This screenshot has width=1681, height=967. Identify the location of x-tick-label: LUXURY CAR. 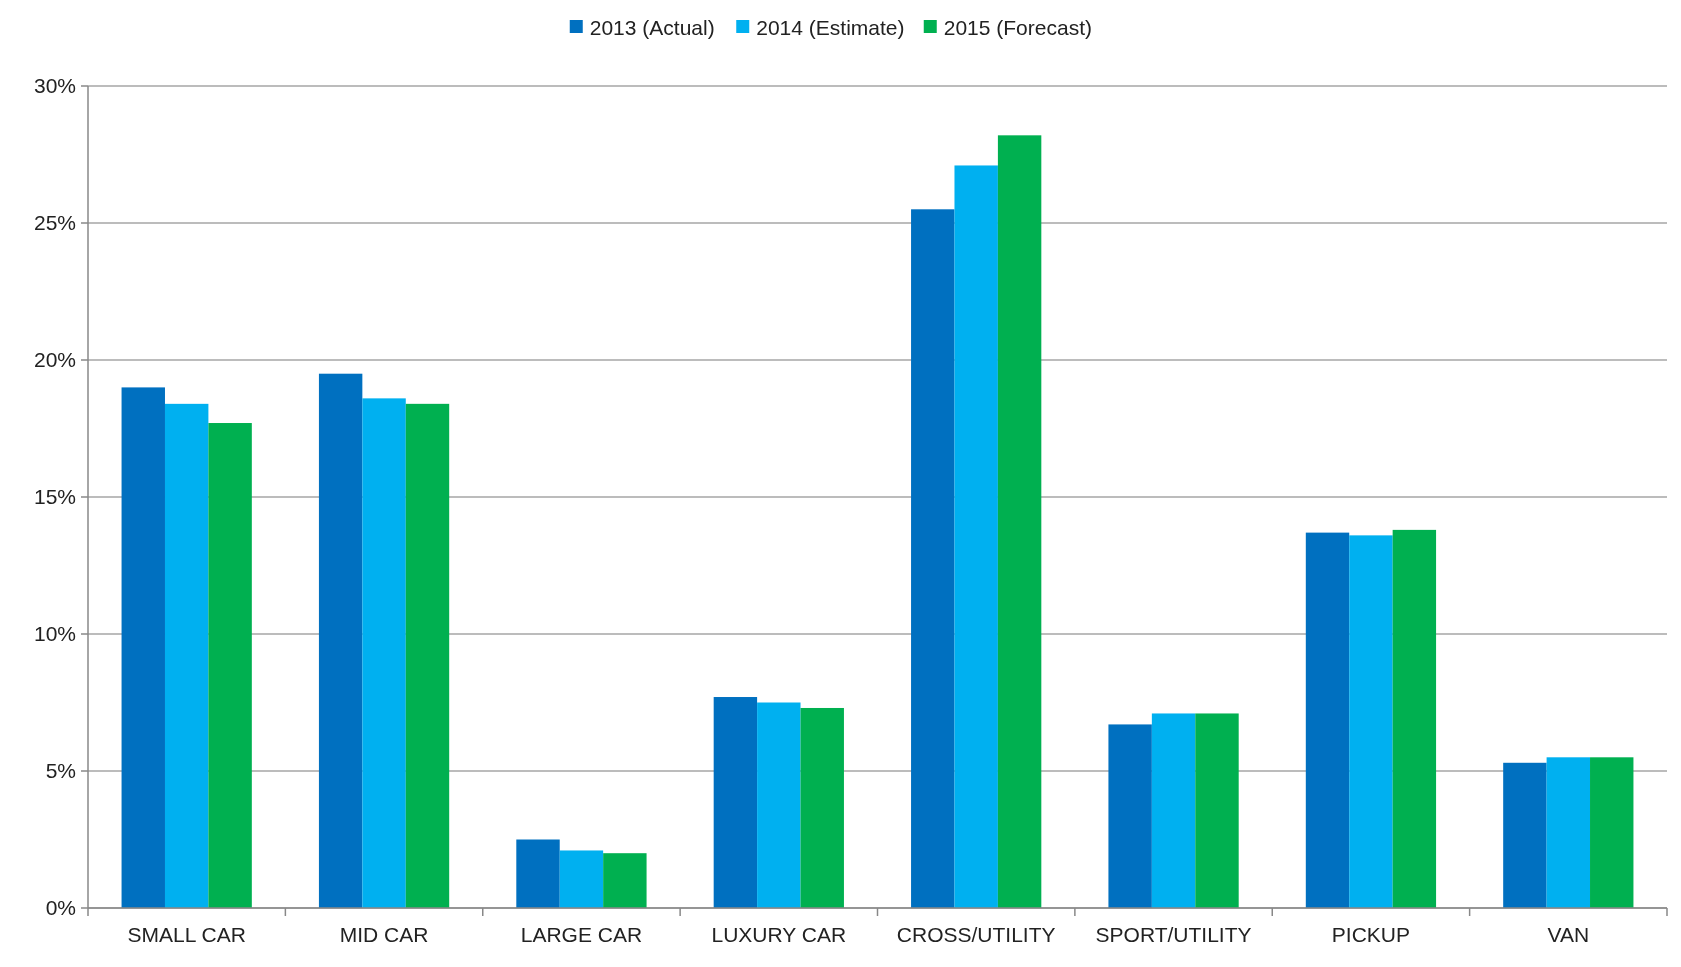
(779, 934).